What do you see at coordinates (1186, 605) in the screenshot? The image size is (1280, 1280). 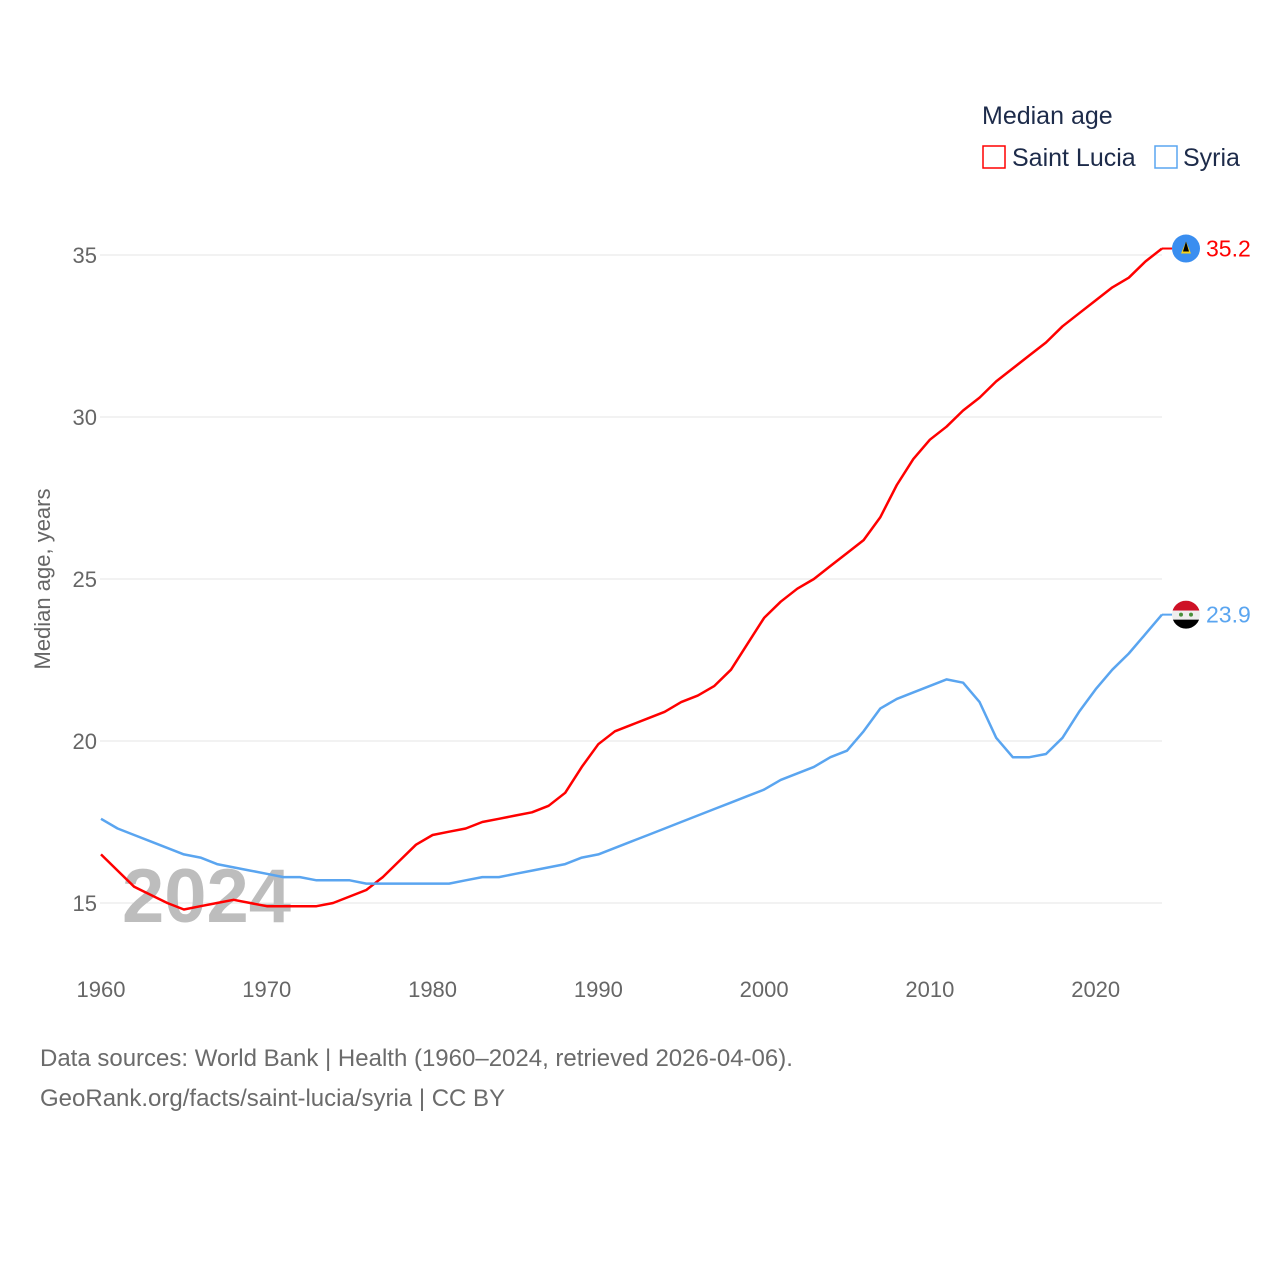 I see `syria-flag-icon` at bounding box center [1186, 605].